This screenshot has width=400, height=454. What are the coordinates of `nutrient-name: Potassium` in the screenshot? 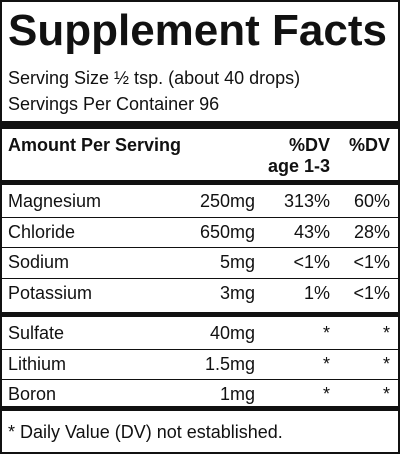 It's located at (50, 292).